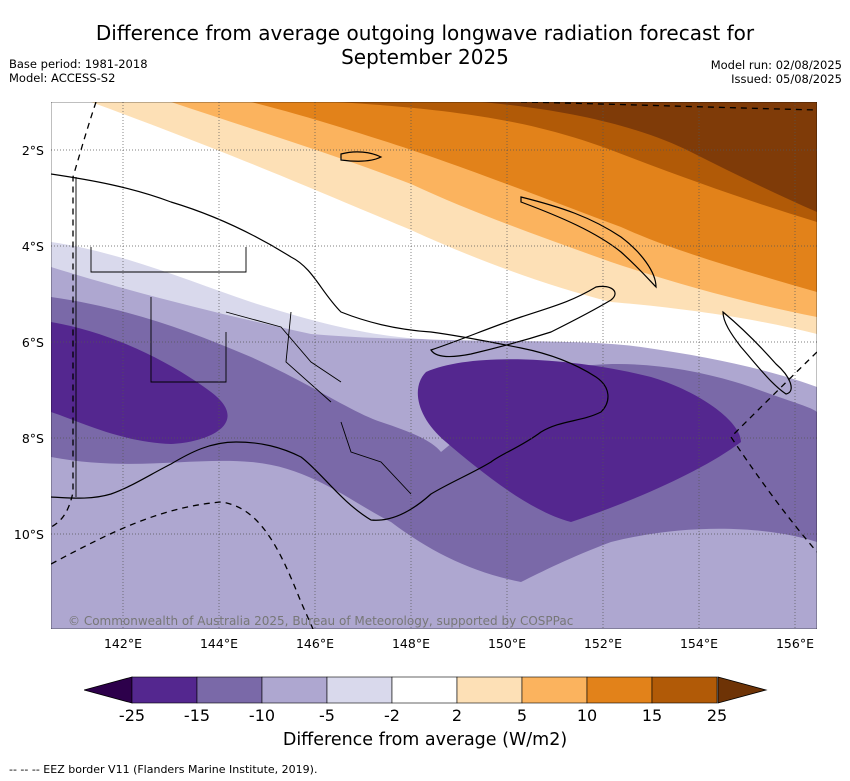 This screenshot has width=850, height=781. What do you see at coordinates (314, 643) in the screenshot?
I see `lon-label-146e: 146°E` at bounding box center [314, 643].